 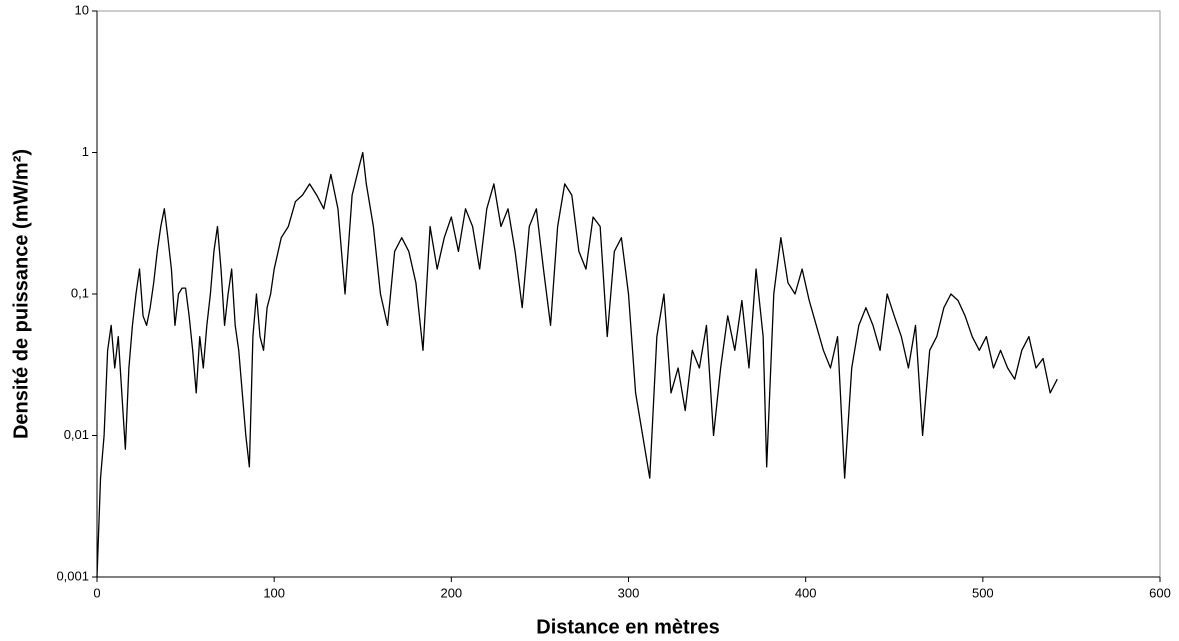 I want to click on x-tick-label: 600, so click(x=1160, y=592).